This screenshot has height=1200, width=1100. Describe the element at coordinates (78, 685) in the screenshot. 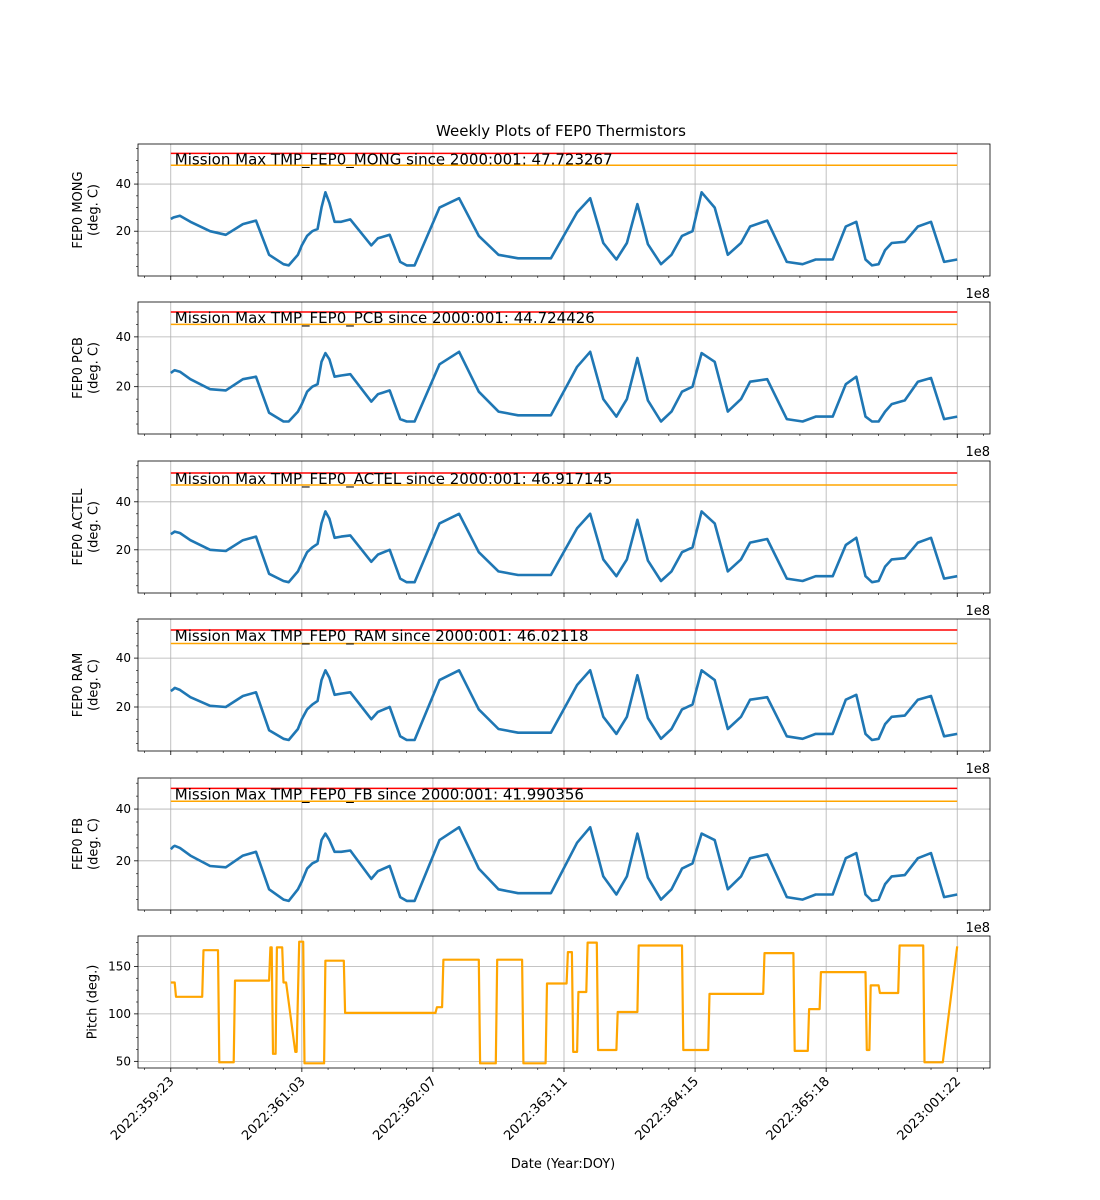

I see `y-axis-label-line: FEP0 RAM` at that location.